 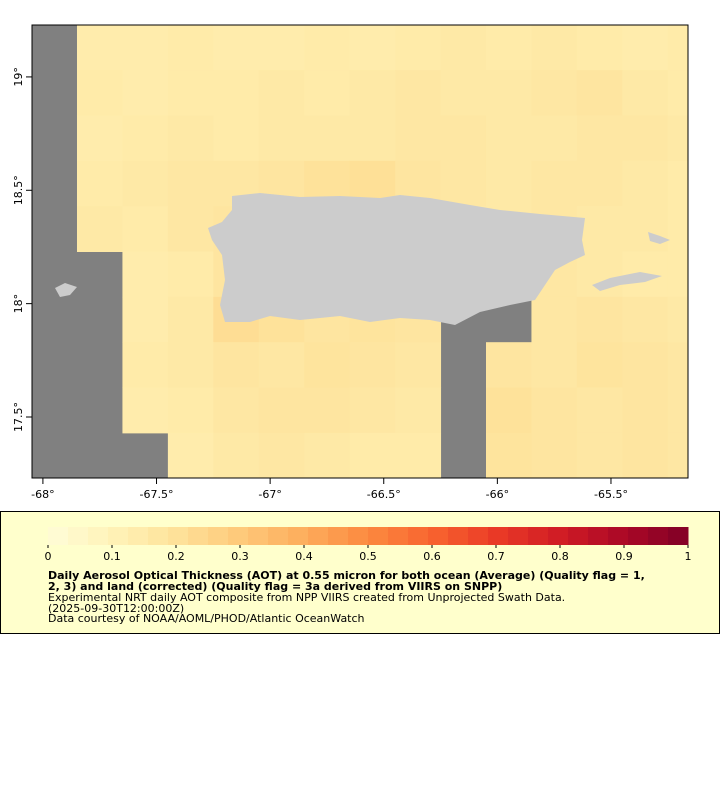 What do you see at coordinates (18, 417) in the screenshot?
I see `y-tick-label: 17.5°` at bounding box center [18, 417].